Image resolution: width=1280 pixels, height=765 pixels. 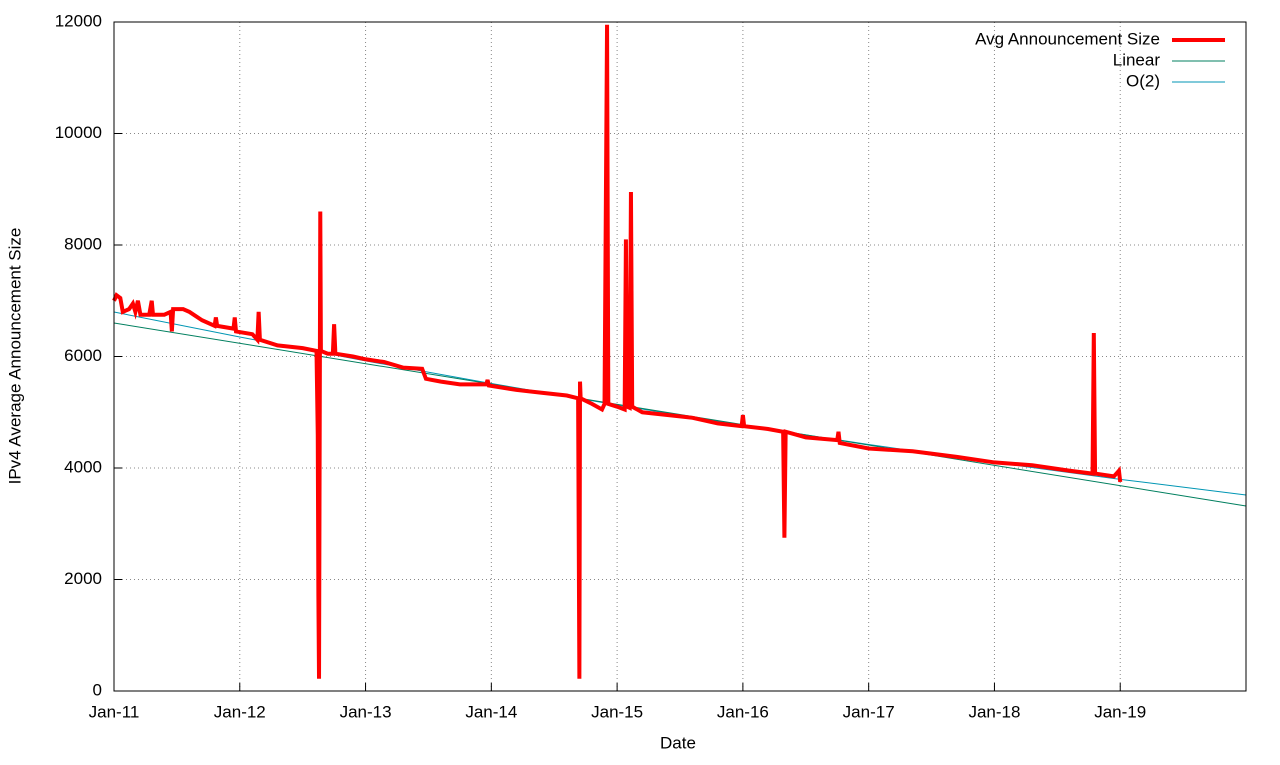 I want to click on x-tick-label: Jan-12, so click(x=240, y=711).